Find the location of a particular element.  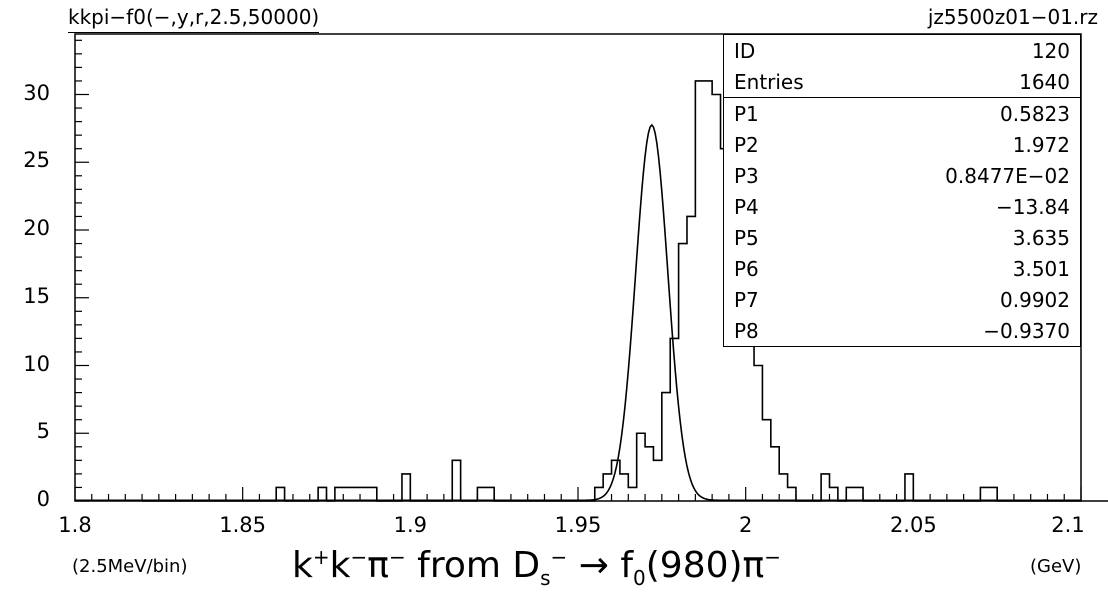

stats-key: P5 is located at coordinates (746, 237).